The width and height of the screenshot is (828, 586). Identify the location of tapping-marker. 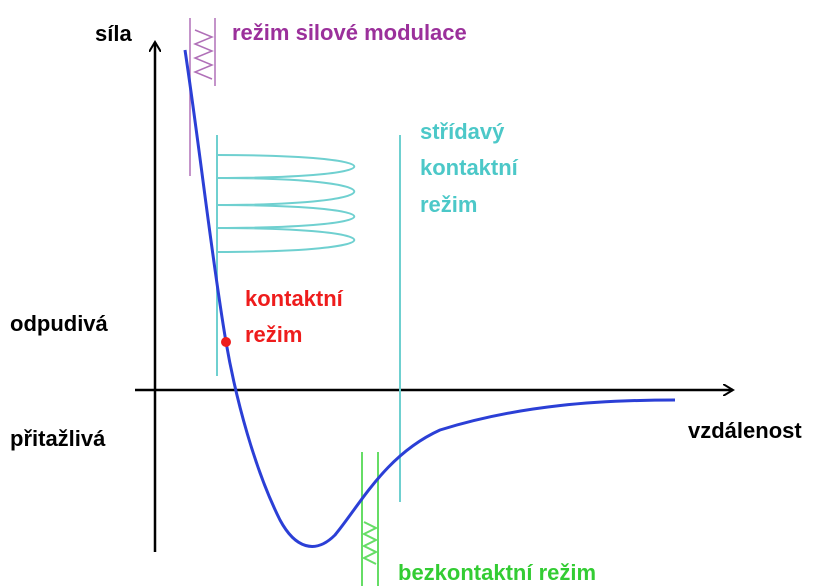
(308, 318).